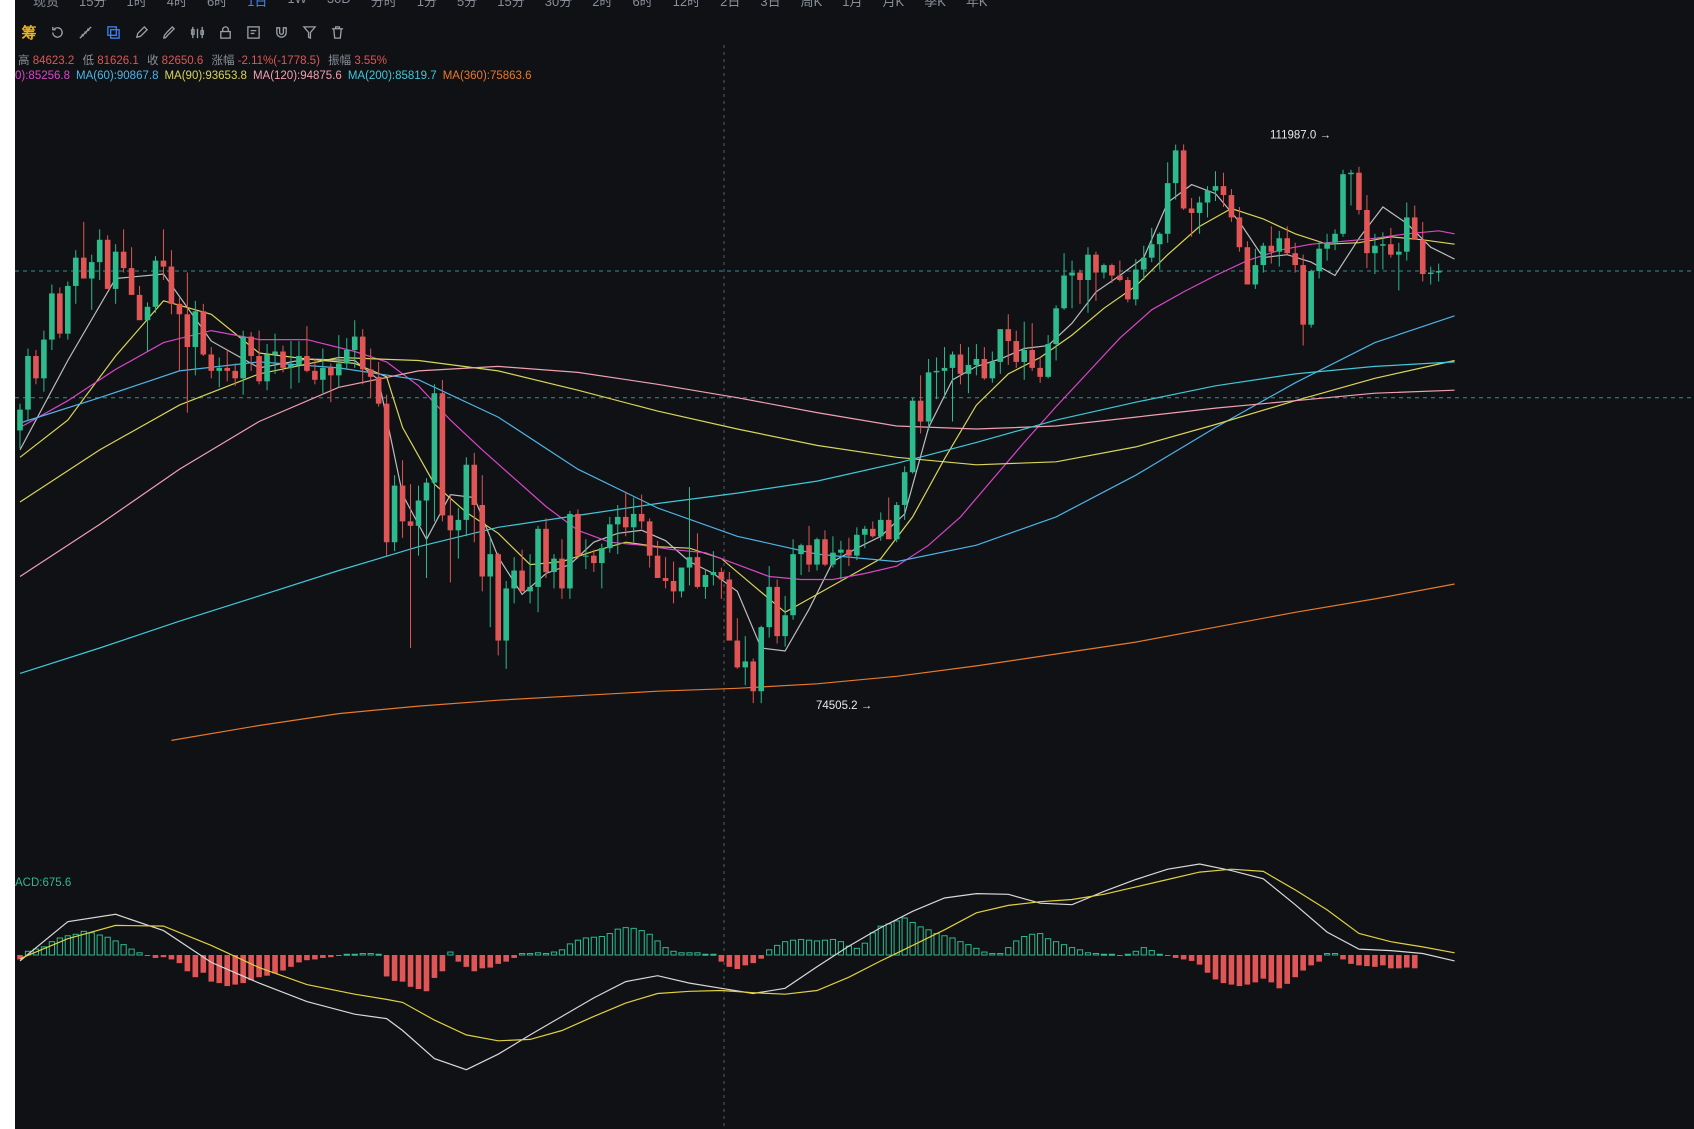 This screenshot has width=1694, height=1129. Describe the element at coordinates (29, 32) in the screenshot. I see `chips-icon: 筹` at that location.